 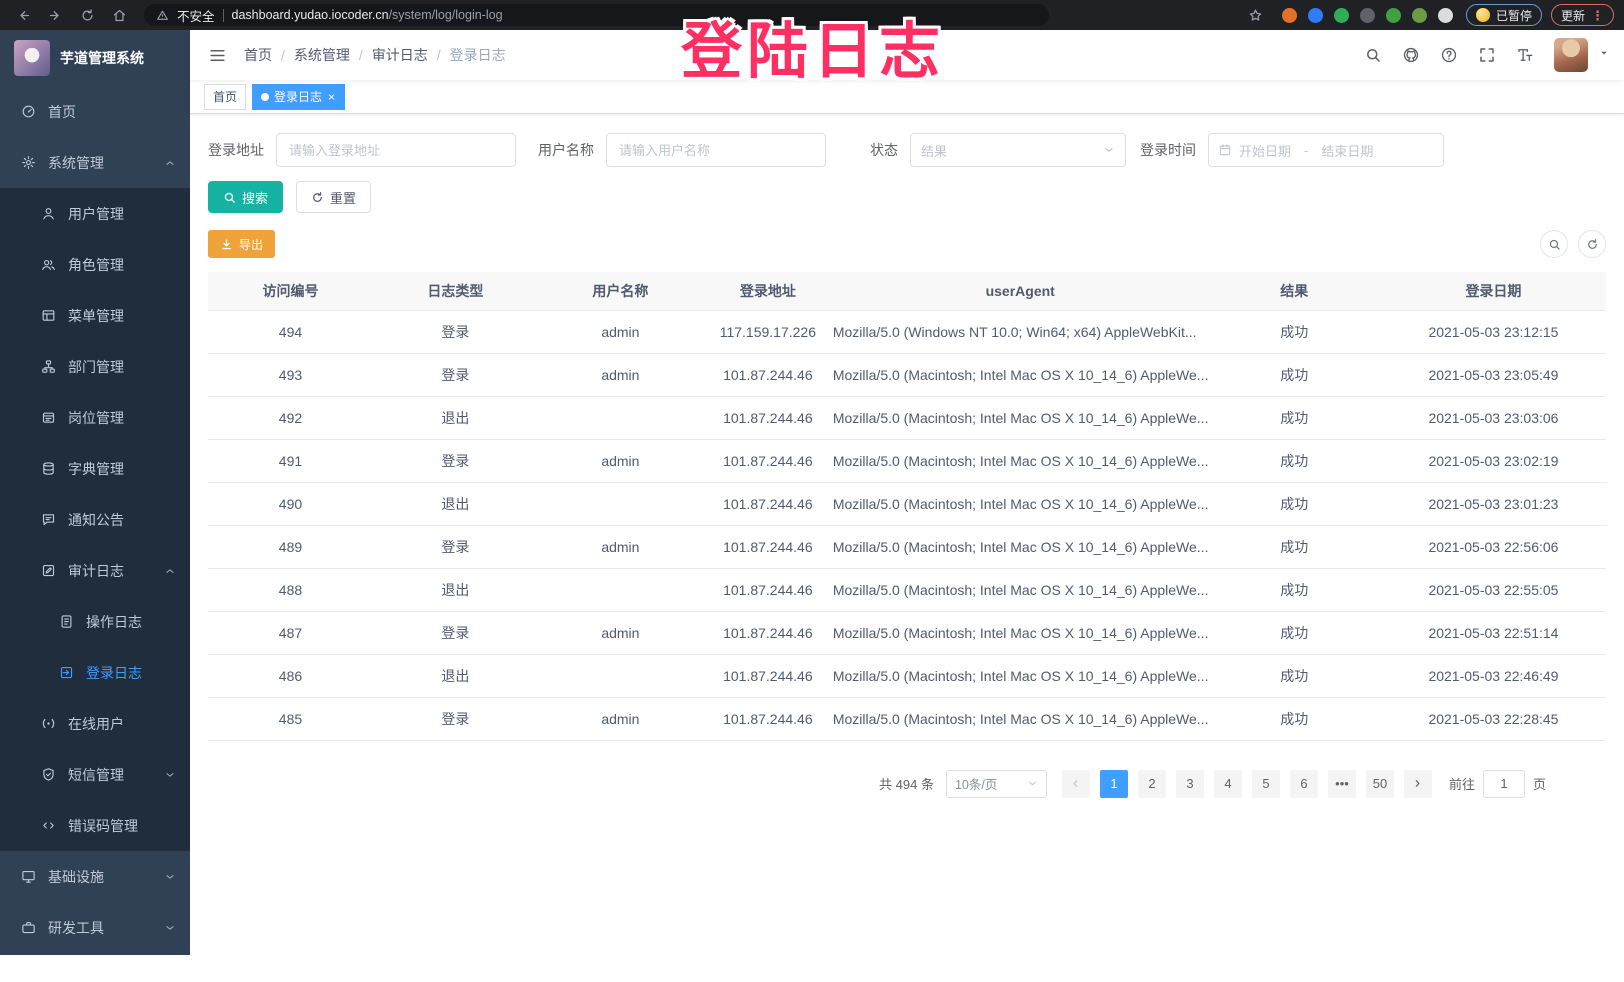 What do you see at coordinates (290, 547) in the screenshot?
I see `cell-id: 489` at bounding box center [290, 547].